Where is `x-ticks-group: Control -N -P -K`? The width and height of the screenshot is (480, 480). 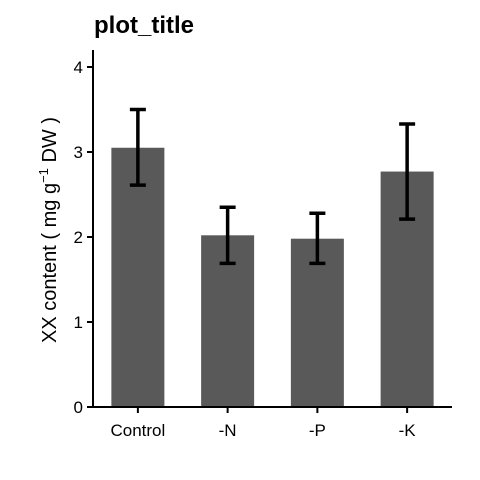 x-ticks-group: Control -N -P -K is located at coordinates (263, 423).